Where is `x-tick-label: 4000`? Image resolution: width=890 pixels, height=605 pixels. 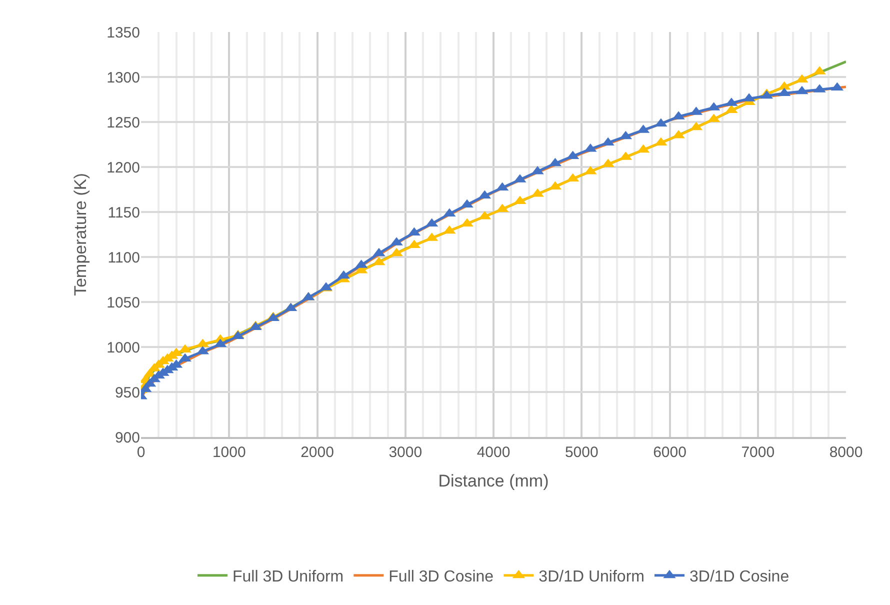
x-tick-label: 4000 is located at coordinates (493, 452).